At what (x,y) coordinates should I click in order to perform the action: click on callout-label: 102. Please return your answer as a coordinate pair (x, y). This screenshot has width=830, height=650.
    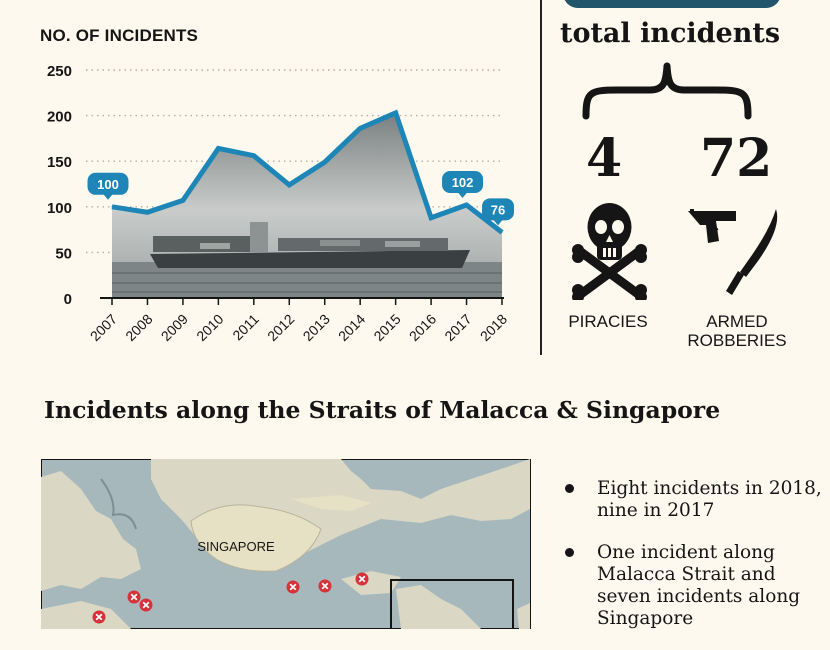
    Looking at the image, I should click on (463, 182).